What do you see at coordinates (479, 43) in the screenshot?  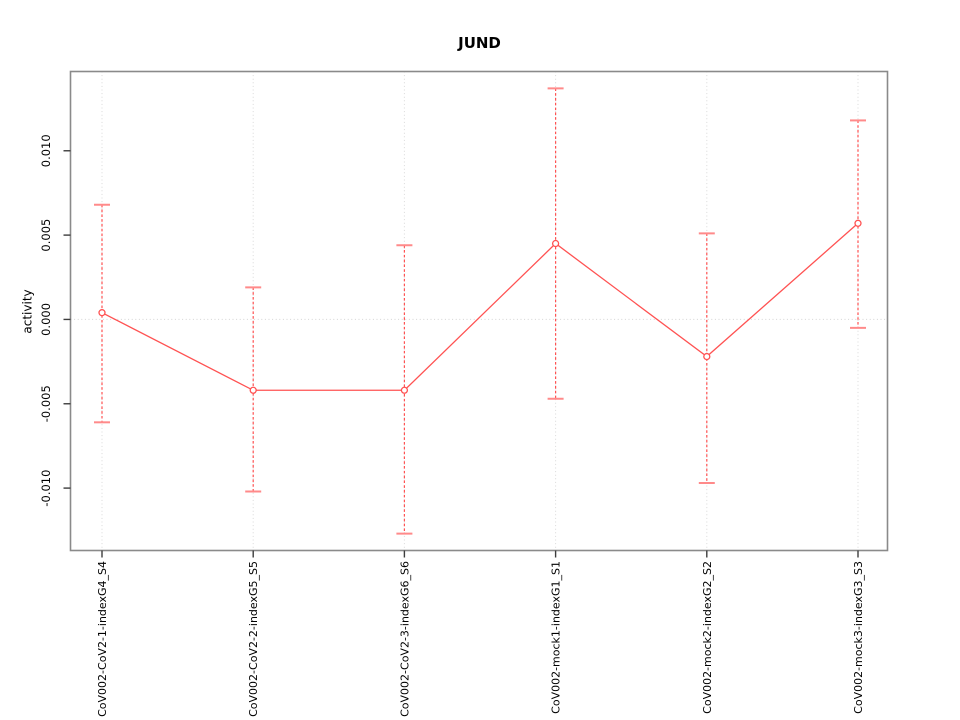 I see `chart-title: JUND` at bounding box center [479, 43].